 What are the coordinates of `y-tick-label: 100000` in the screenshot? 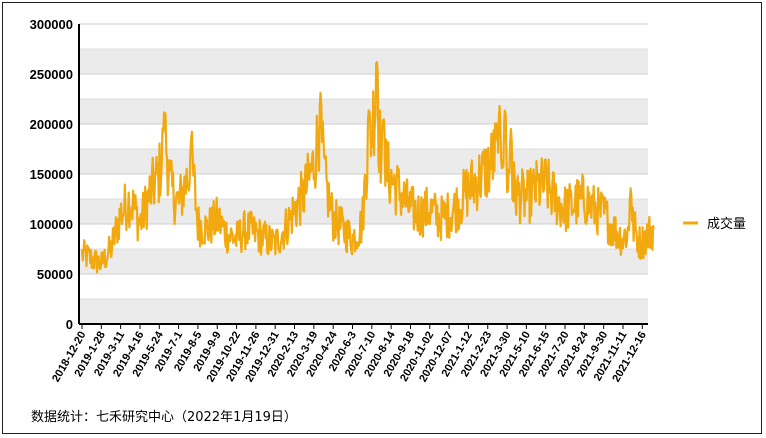 It's located at (51, 224).